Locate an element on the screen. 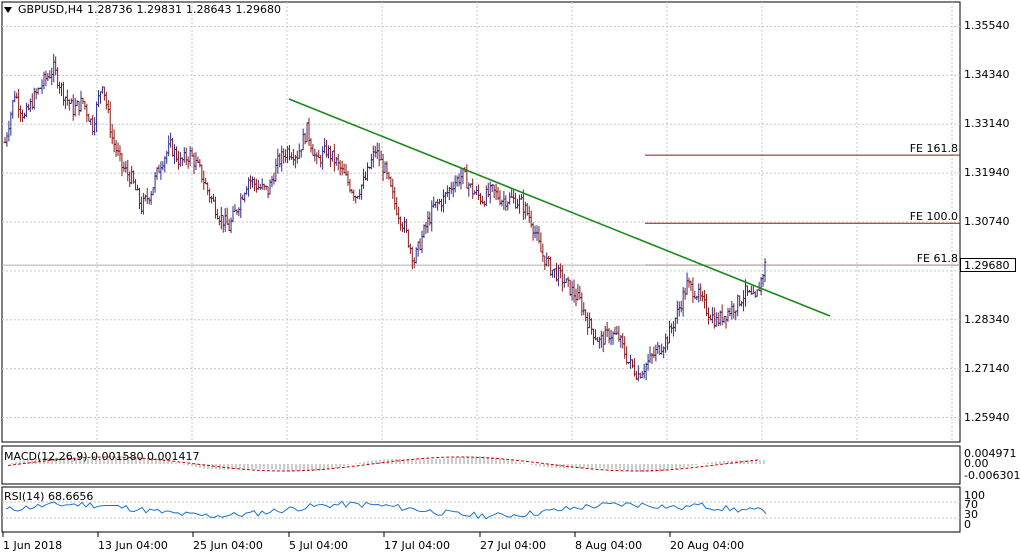  price-tick-label: 1.35540 is located at coordinates (987, 26).